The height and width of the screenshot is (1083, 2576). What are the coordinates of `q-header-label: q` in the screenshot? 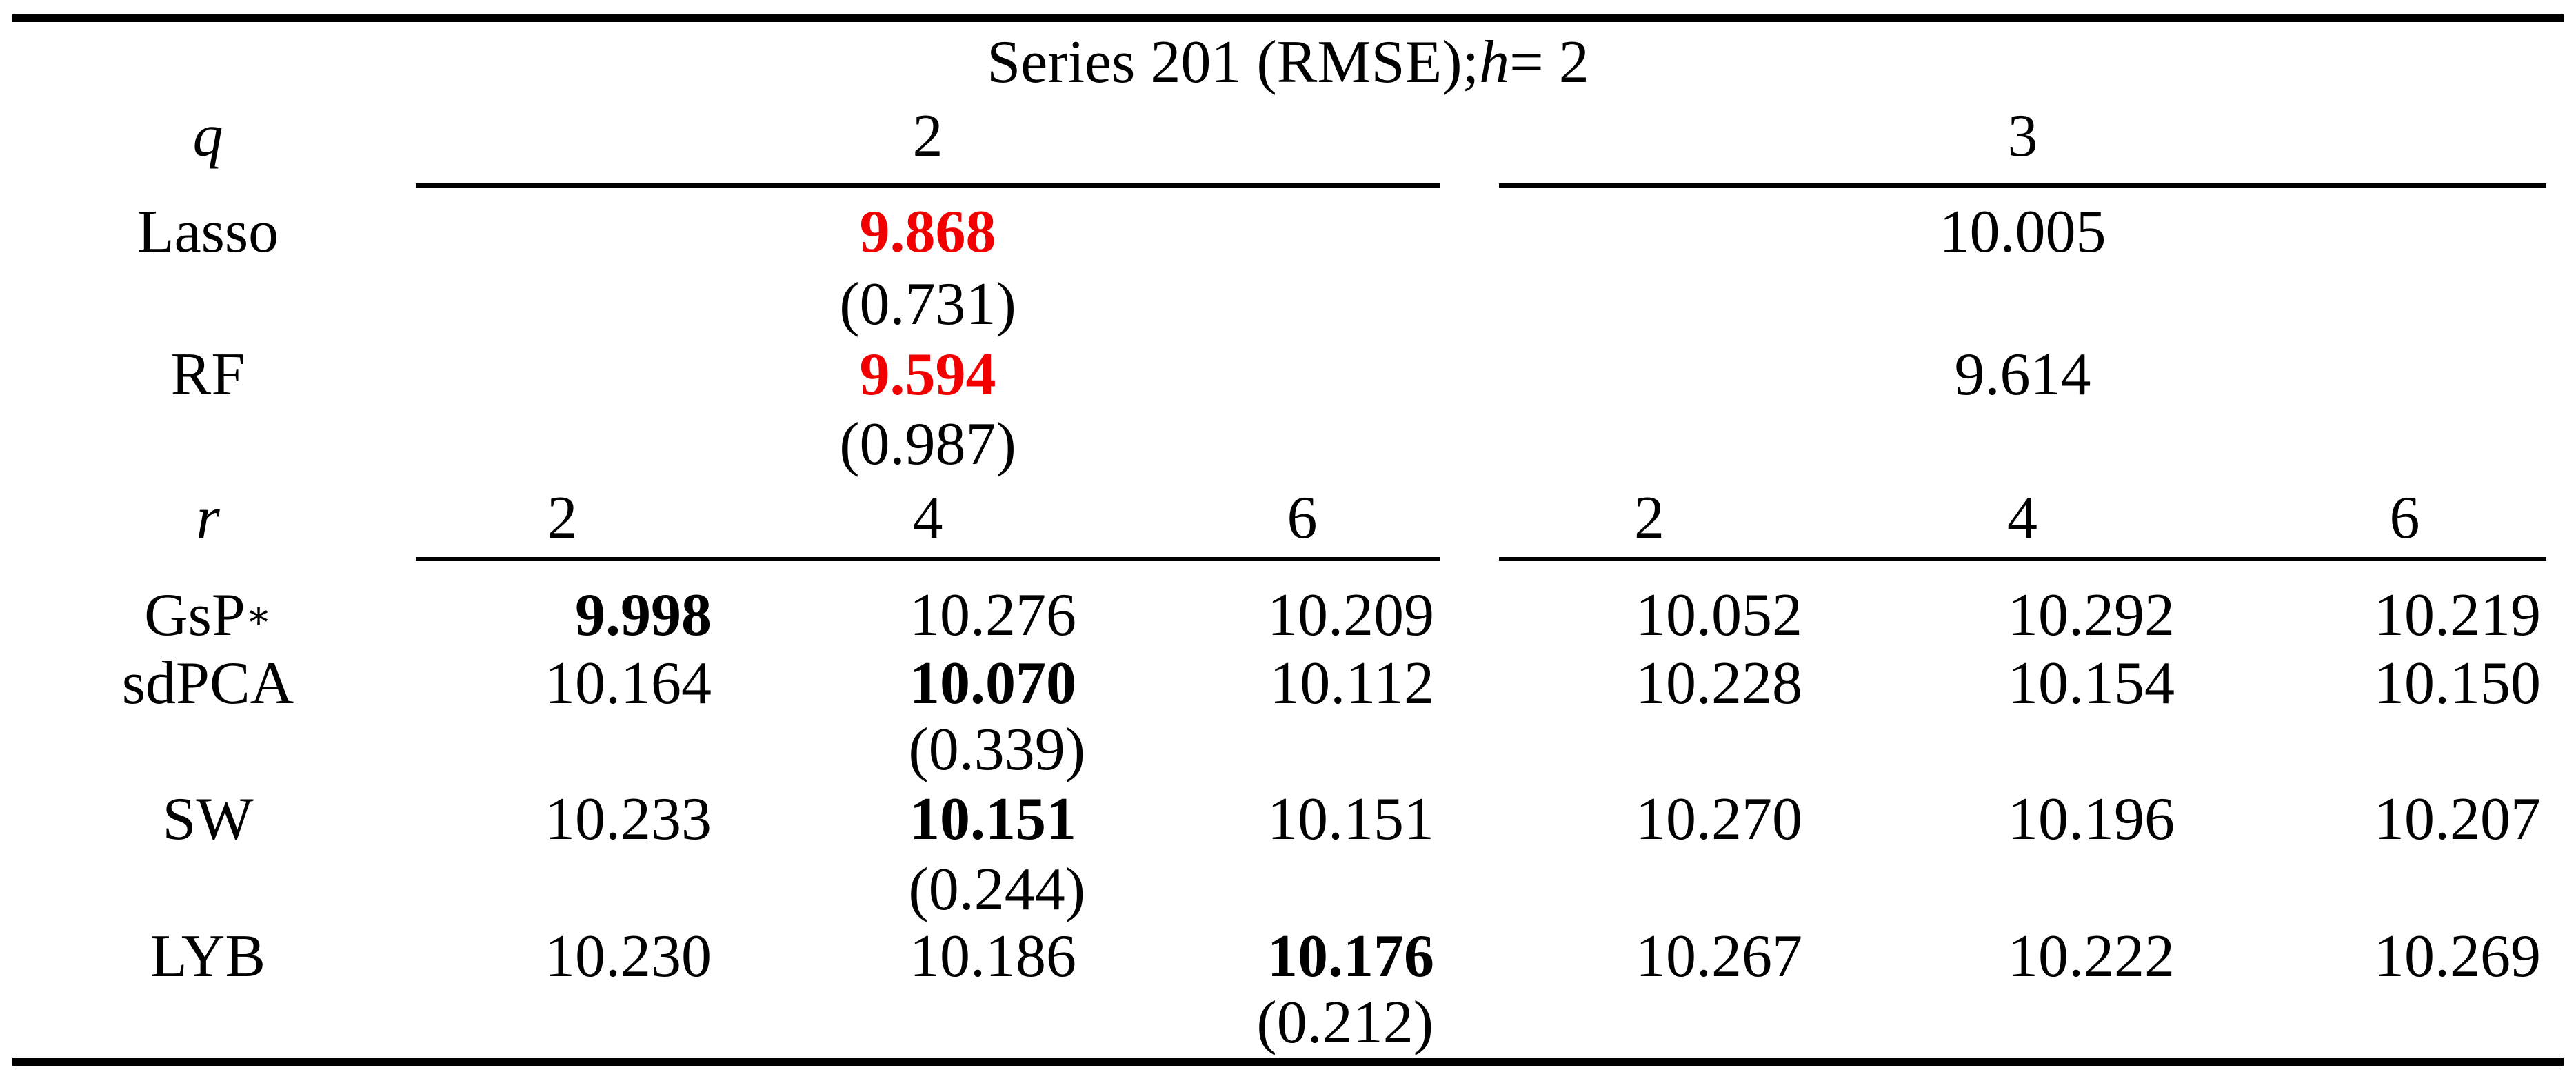 It's located at (207, 136).